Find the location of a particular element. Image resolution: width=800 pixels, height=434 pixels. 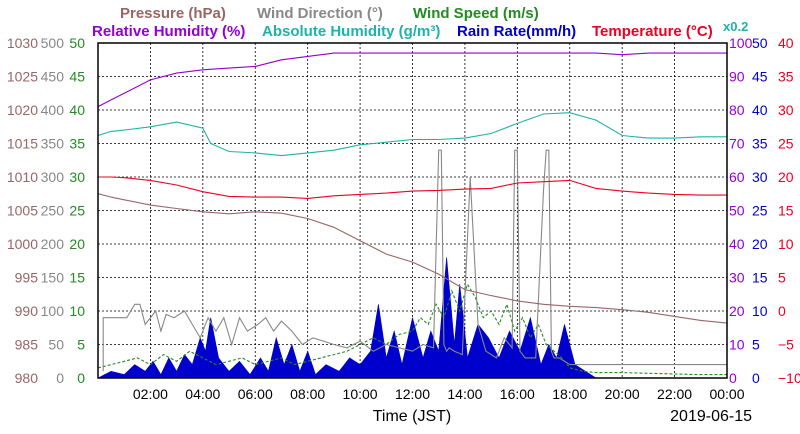

y-tick-label-wind-direction: 50 is located at coordinates (56, 345).